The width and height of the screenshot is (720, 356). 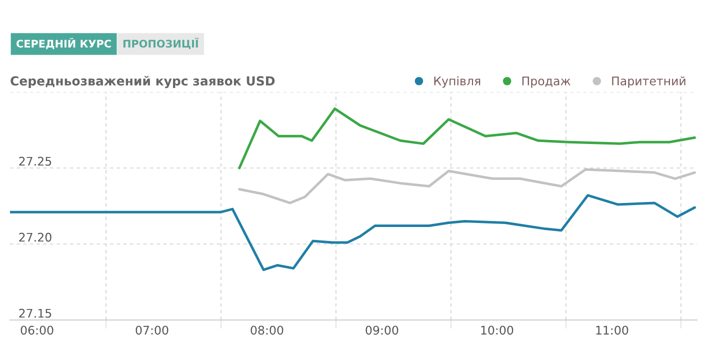 What do you see at coordinates (35, 313) in the screenshot?
I see `y-tick-label: 27.15` at bounding box center [35, 313].